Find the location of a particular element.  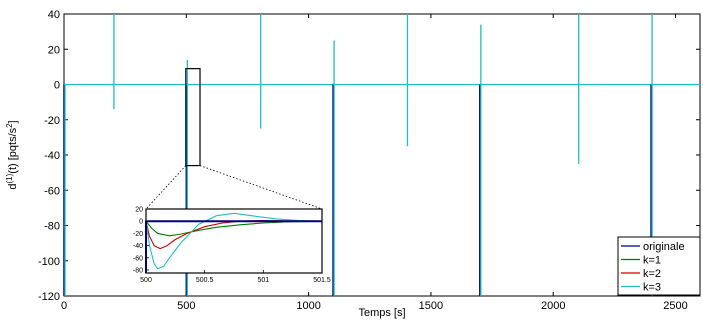

y-label-sup2: 2 is located at coordinates (9, 125).